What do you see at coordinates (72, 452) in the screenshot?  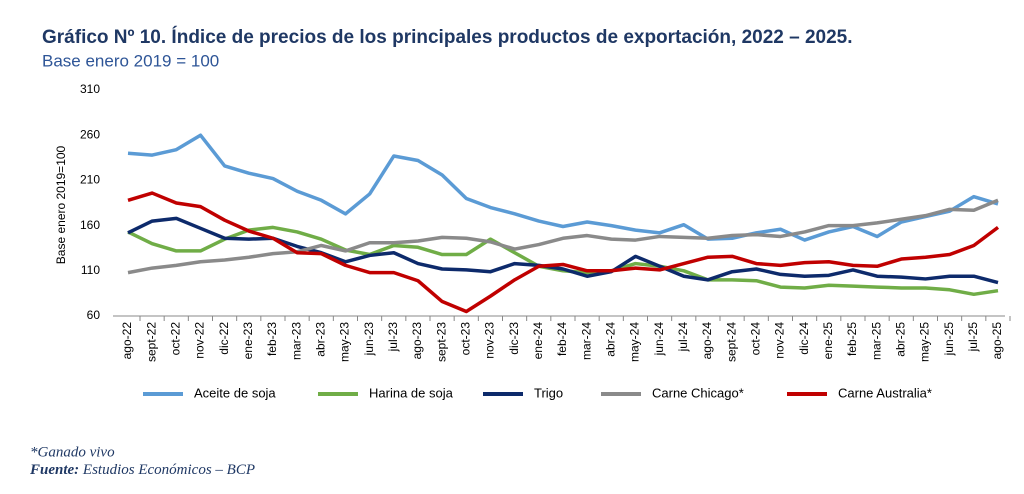 I see `footnote: *Ganado vivo` at bounding box center [72, 452].